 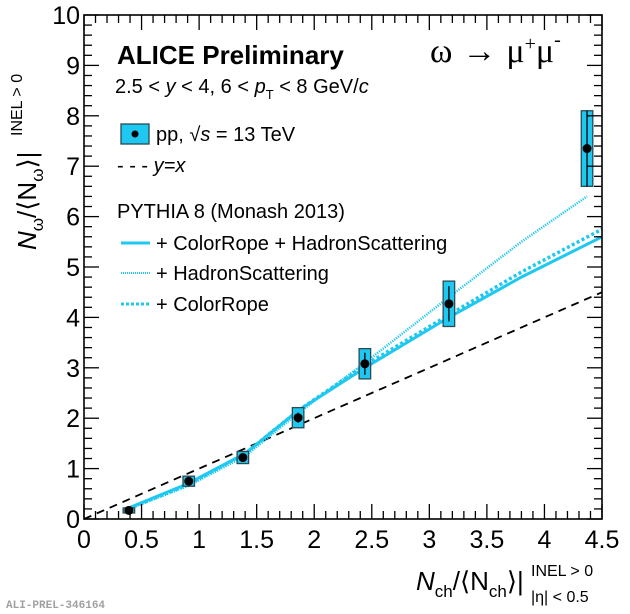 What do you see at coordinates (602, 540) in the screenshot?
I see `x-tick-label: 4.5` at bounding box center [602, 540].